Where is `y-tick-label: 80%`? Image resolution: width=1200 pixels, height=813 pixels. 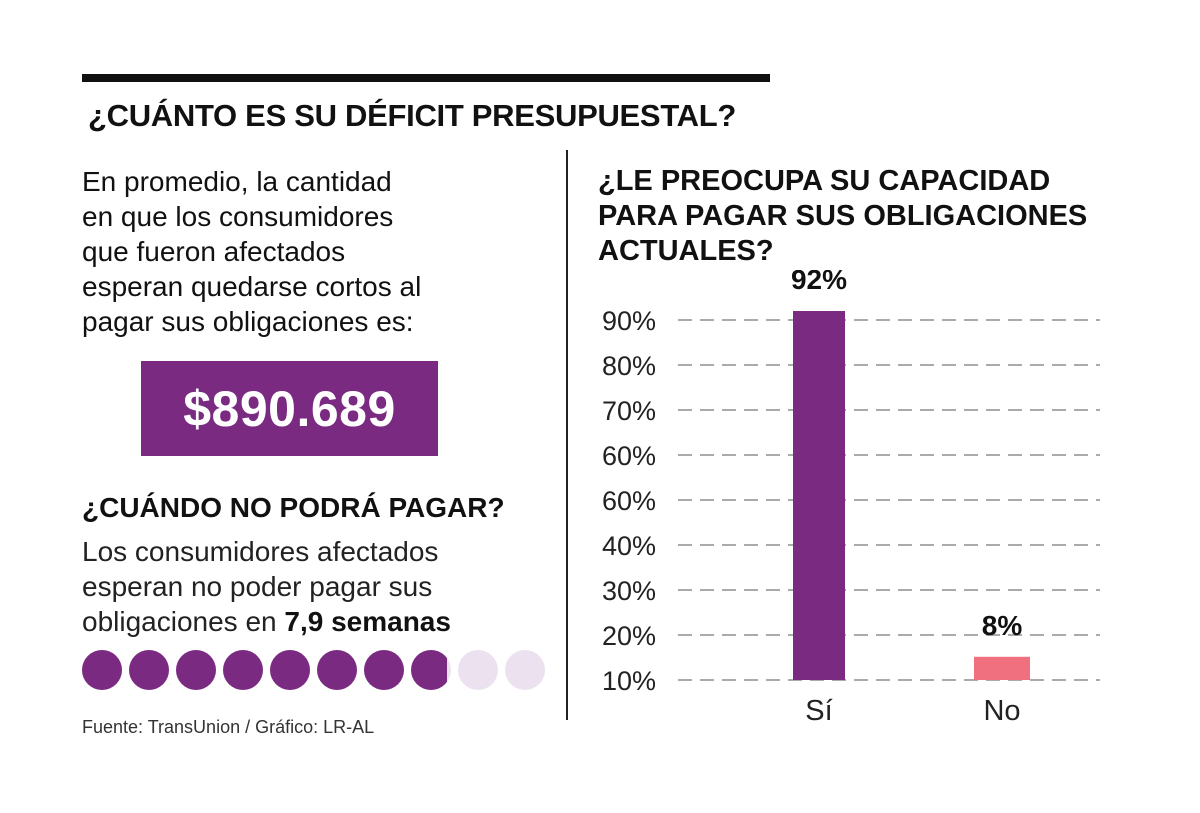
y-tick-label: 80% is located at coordinates (629, 366).